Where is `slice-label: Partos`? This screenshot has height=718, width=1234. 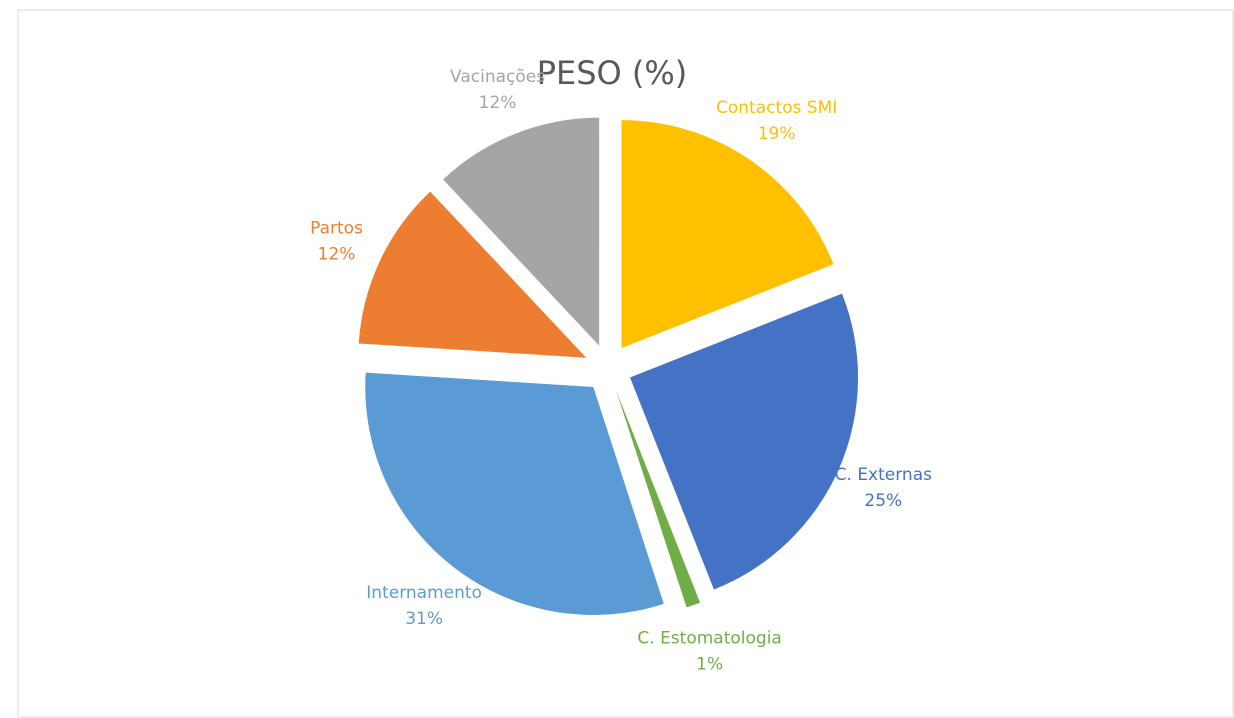 slice-label: Partos is located at coordinates (336, 228).